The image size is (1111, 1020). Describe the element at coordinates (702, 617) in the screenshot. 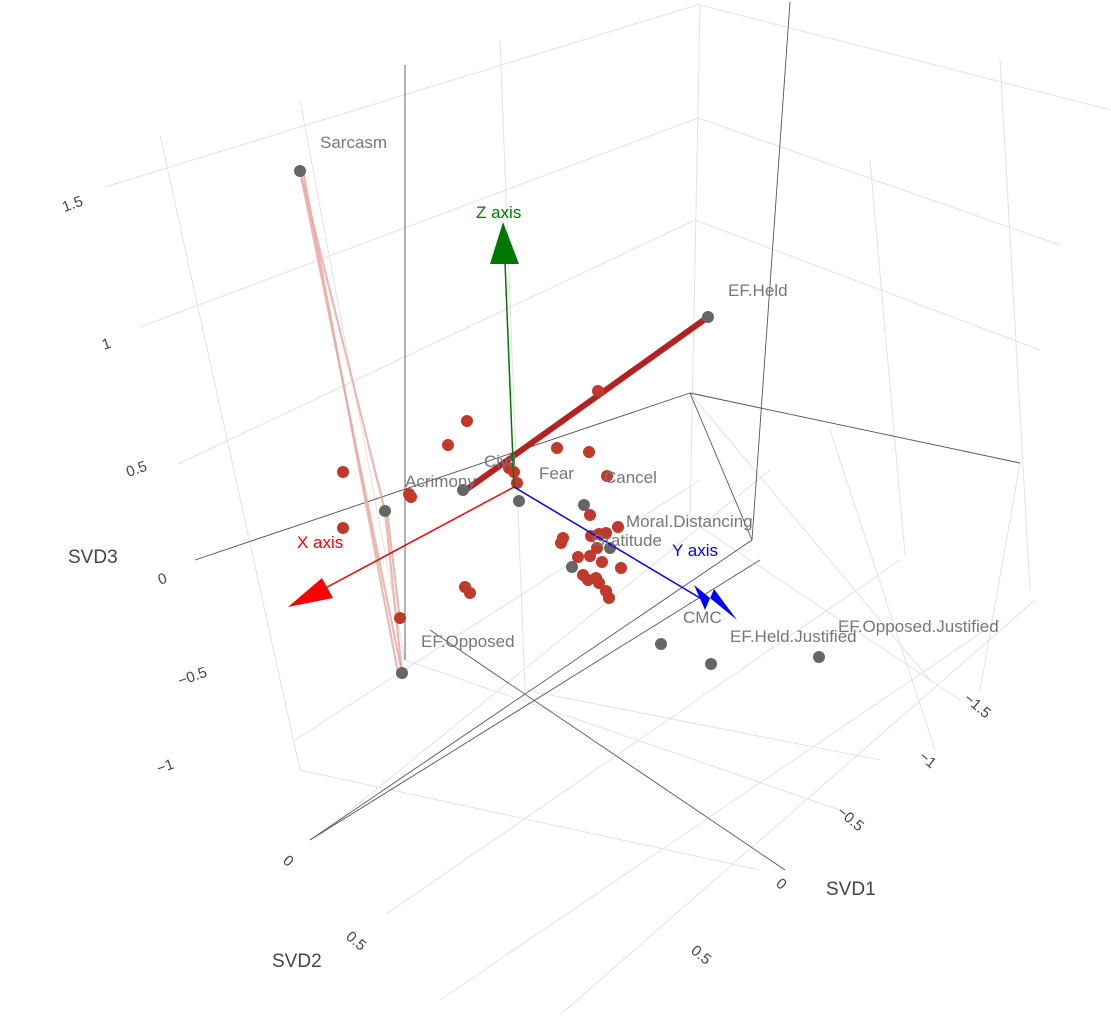

I see `point-label: CMC` at that location.